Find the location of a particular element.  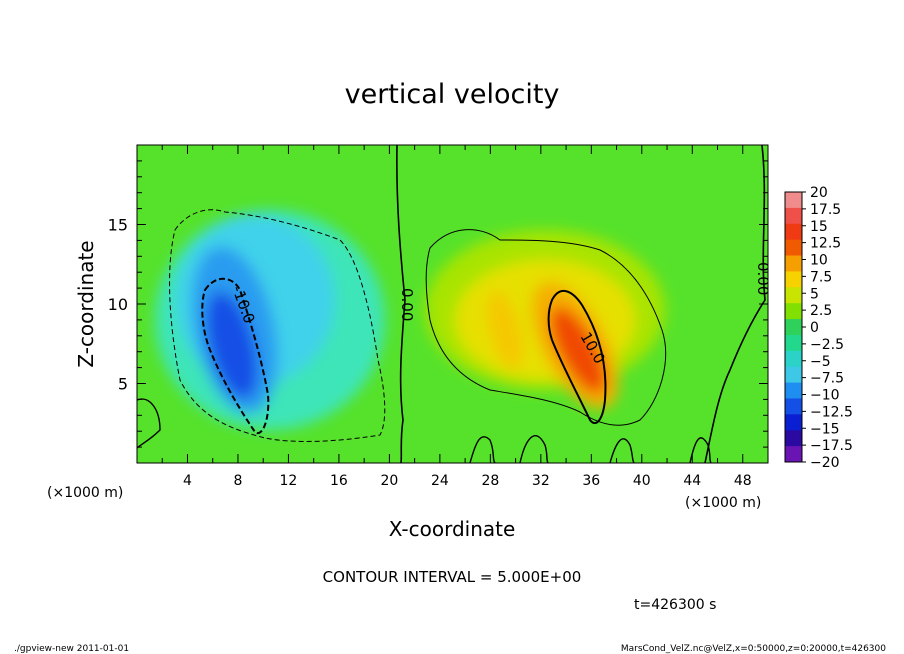

x-tick-label: 28 is located at coordinates (490, 481).